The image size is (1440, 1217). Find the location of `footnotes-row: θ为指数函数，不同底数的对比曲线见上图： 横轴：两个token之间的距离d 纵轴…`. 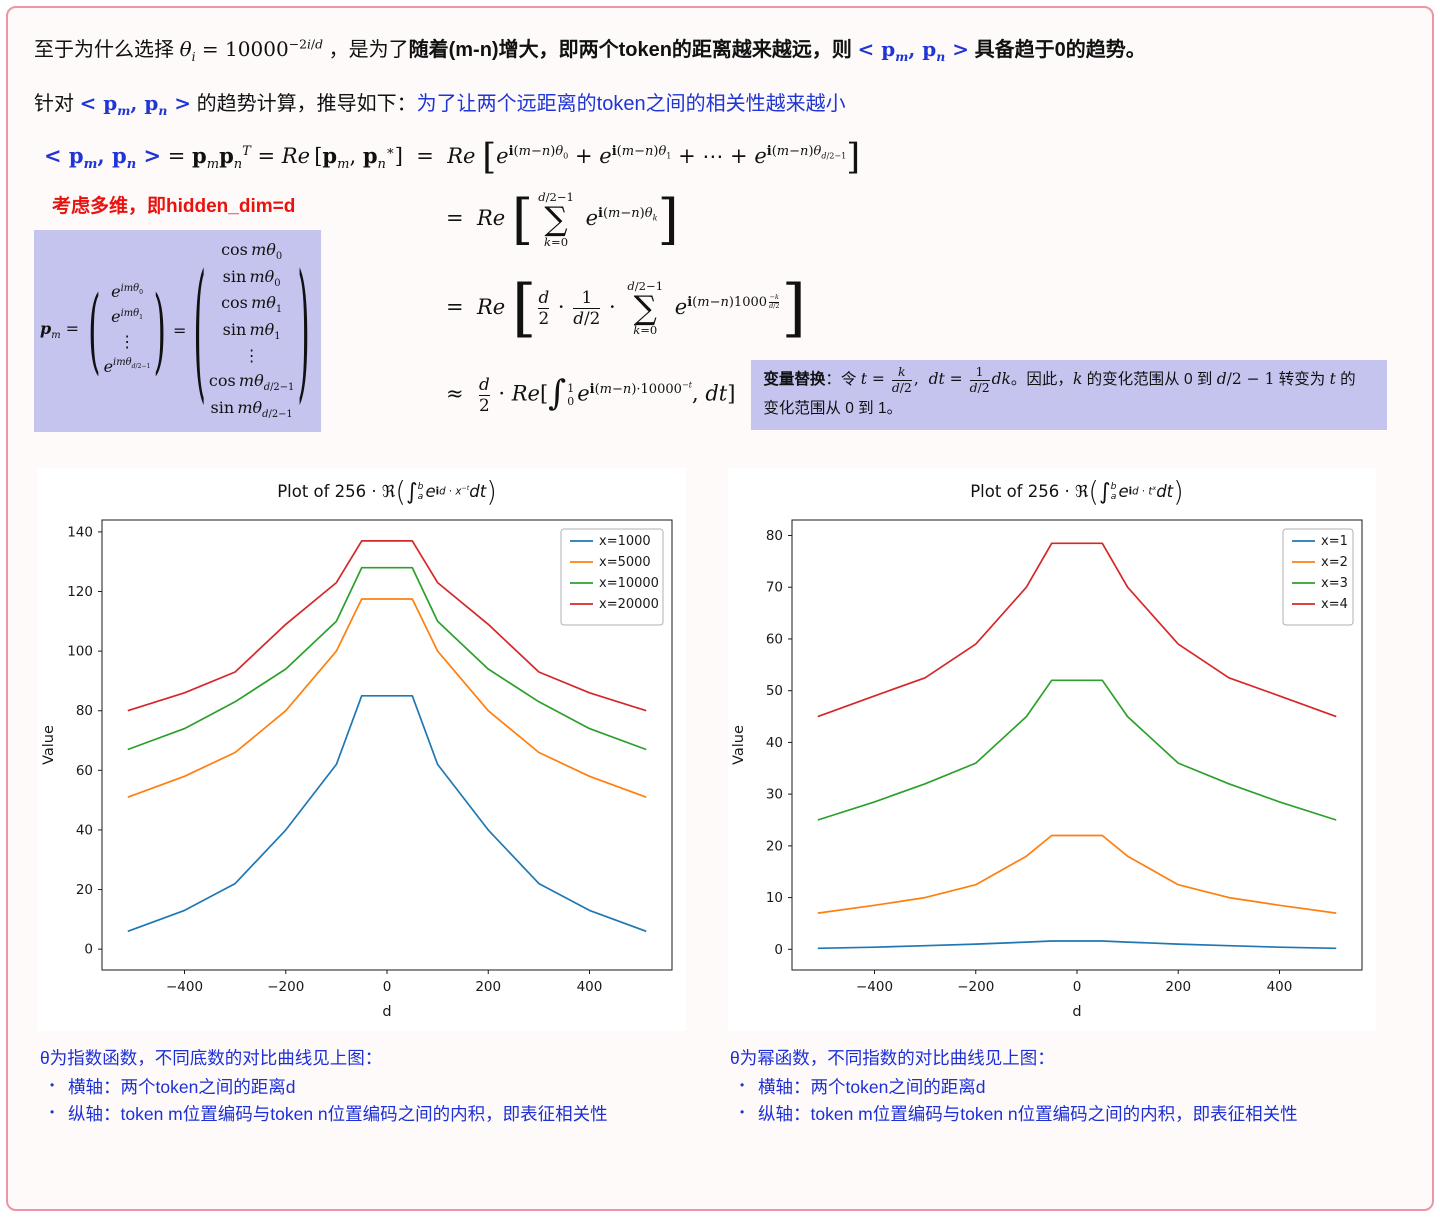

footnotes-row: θ为指数函数，不同底数的对比曲线见上图： 横轴：两个token之间的距离d 纵轴… is located at coordinates (720, 1086).